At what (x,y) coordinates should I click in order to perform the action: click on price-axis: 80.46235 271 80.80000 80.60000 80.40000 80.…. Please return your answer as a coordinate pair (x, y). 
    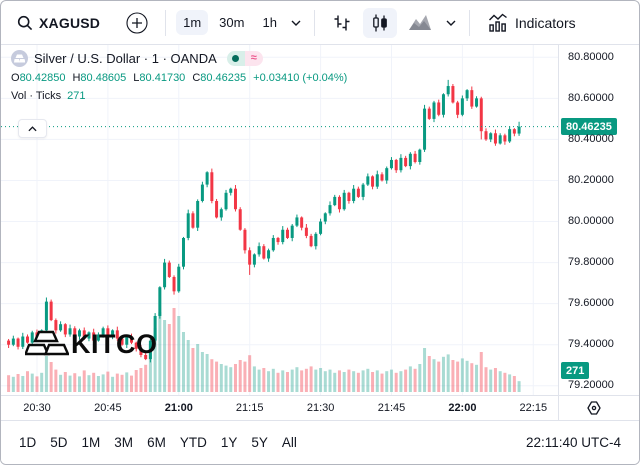
    Looking at the image, I should click on (598, 220).